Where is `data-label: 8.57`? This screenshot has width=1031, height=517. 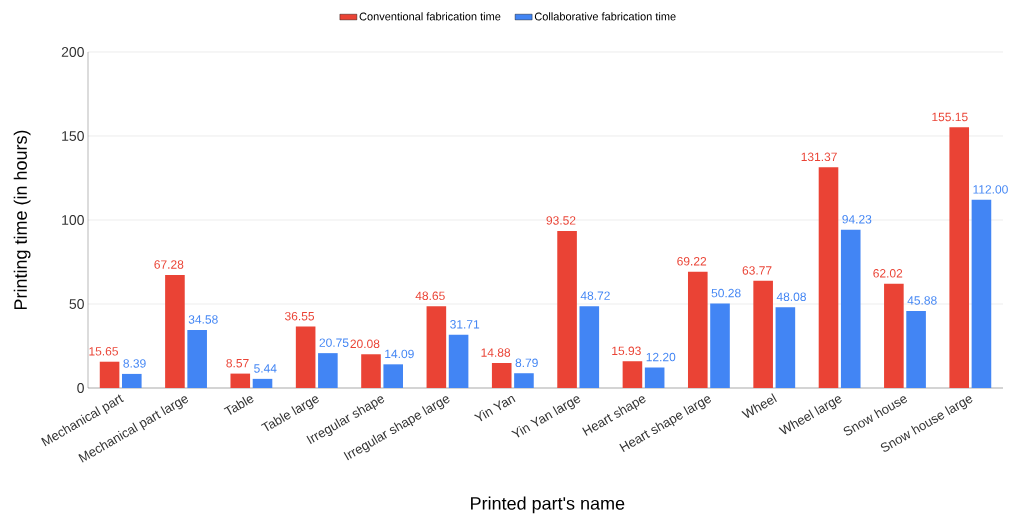
data-label: 8.57 is located at coordinates (237, 363).